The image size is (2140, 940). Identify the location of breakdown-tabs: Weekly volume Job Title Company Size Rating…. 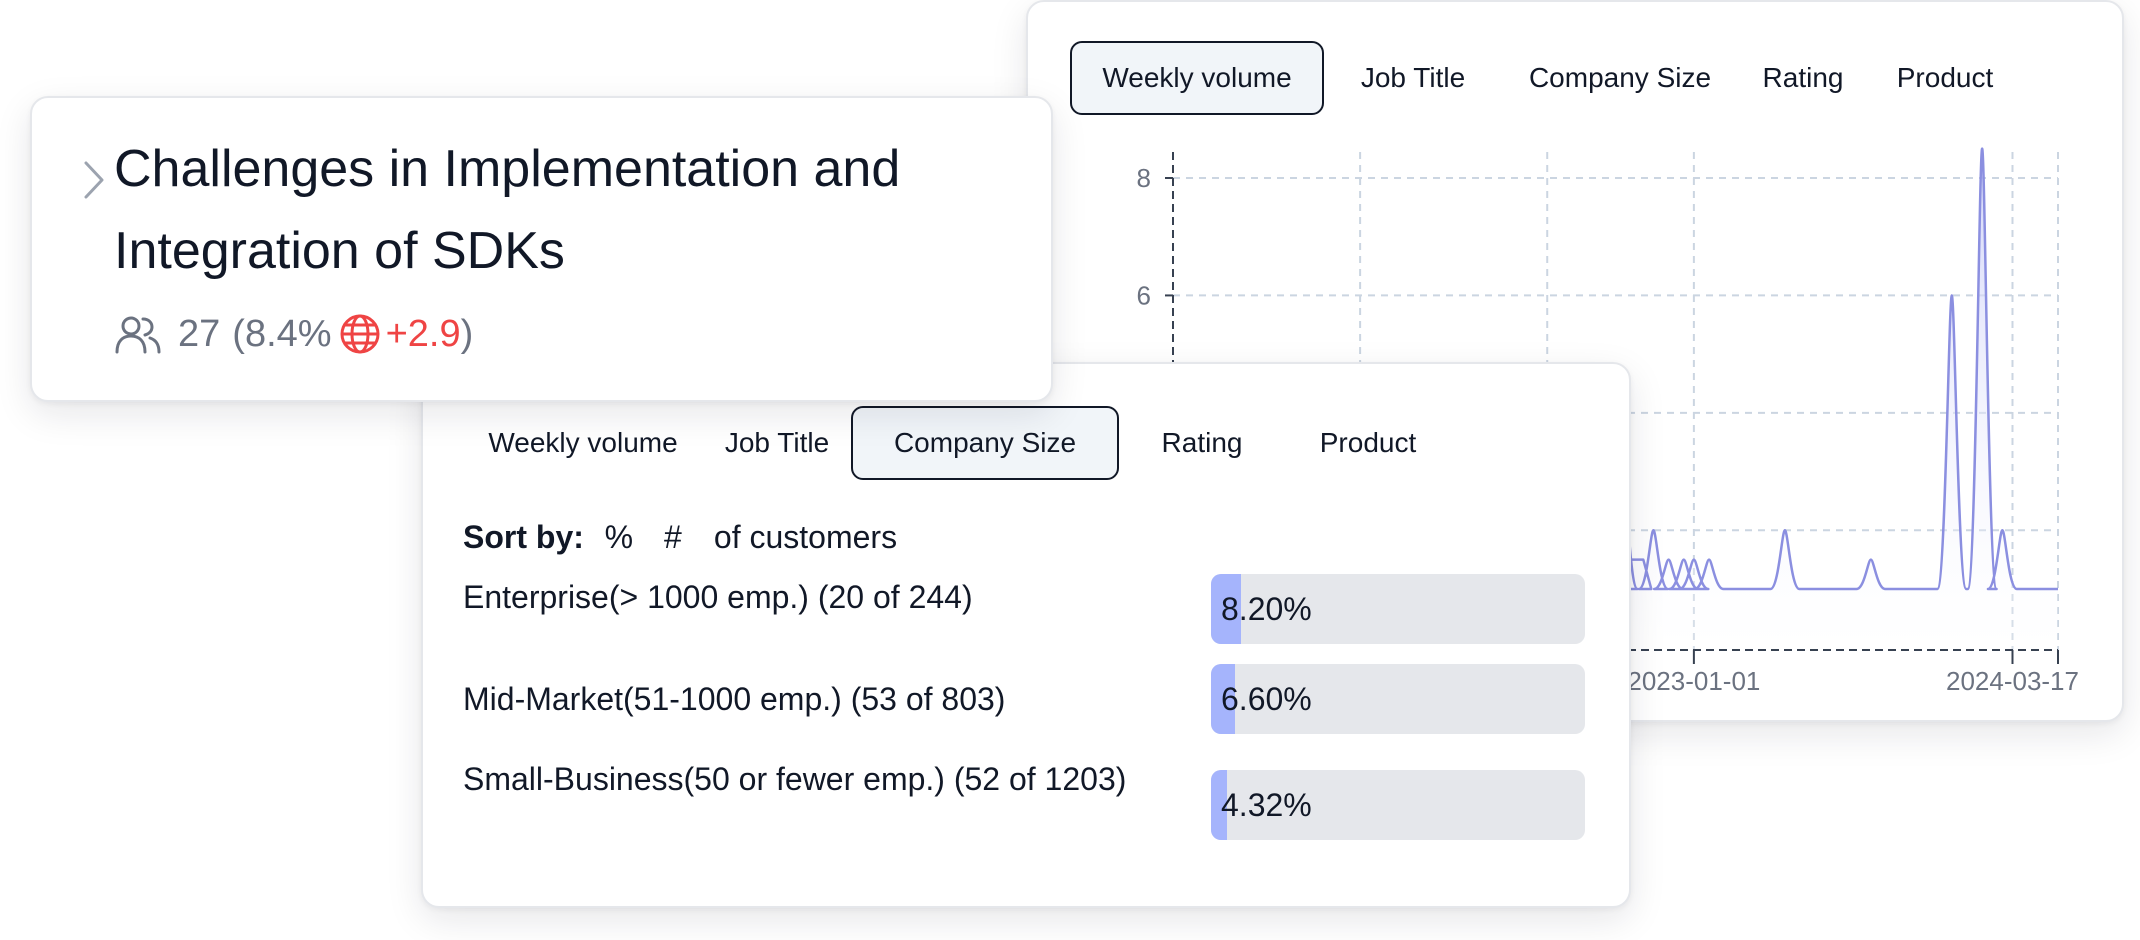
(957, 443).